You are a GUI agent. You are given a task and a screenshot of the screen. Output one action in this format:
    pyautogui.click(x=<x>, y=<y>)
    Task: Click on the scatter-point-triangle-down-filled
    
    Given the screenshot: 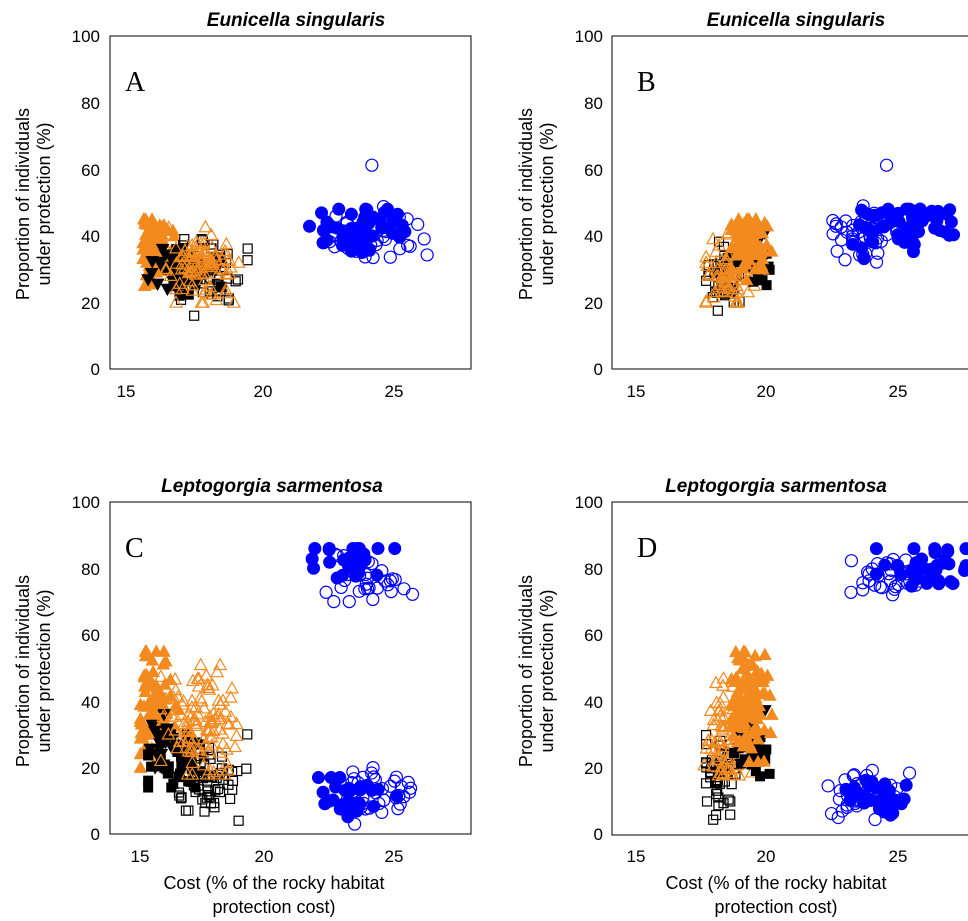 What is the action you would take?
    pyautogui.click(x=152, y=726)
    